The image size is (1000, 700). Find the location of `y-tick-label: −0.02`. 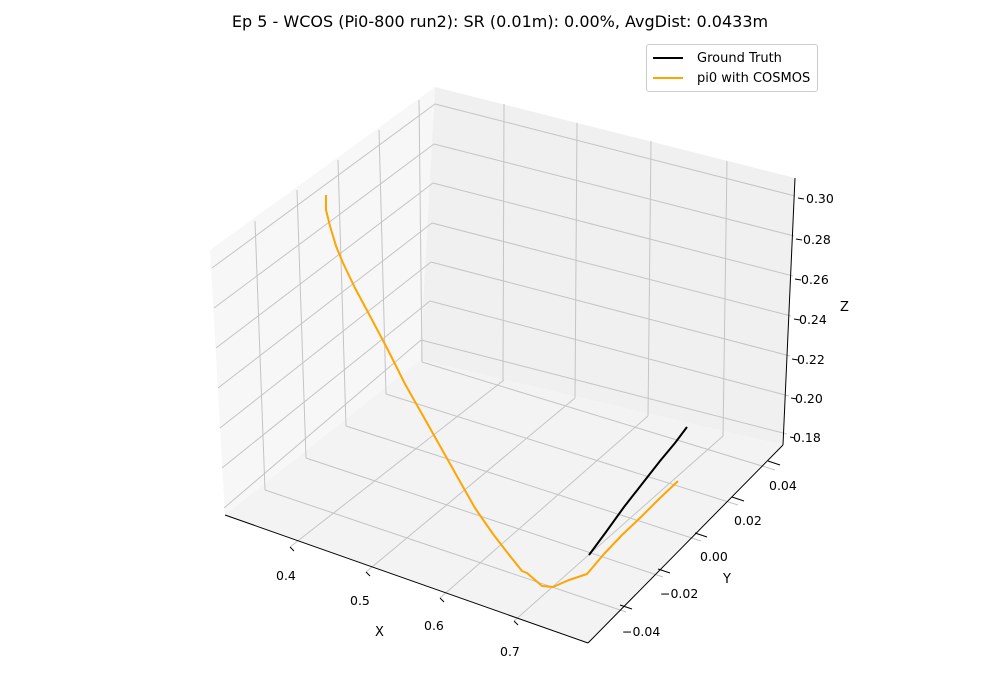

y-tick-label: −0.02 is located at coordinates (679, 593).